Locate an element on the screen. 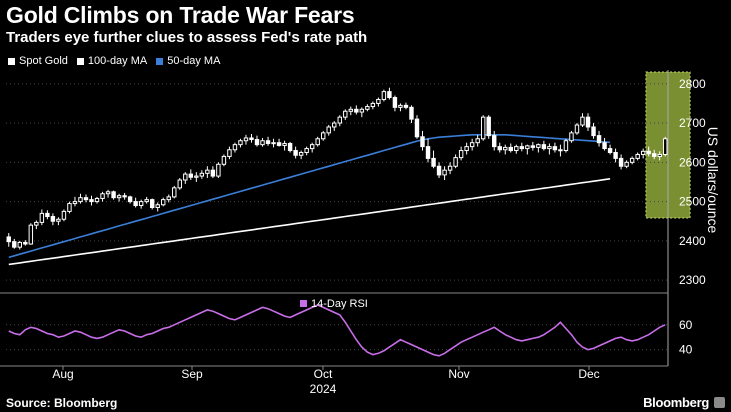  legend-swatch-spot-gold is located at coordinates (11, 61).